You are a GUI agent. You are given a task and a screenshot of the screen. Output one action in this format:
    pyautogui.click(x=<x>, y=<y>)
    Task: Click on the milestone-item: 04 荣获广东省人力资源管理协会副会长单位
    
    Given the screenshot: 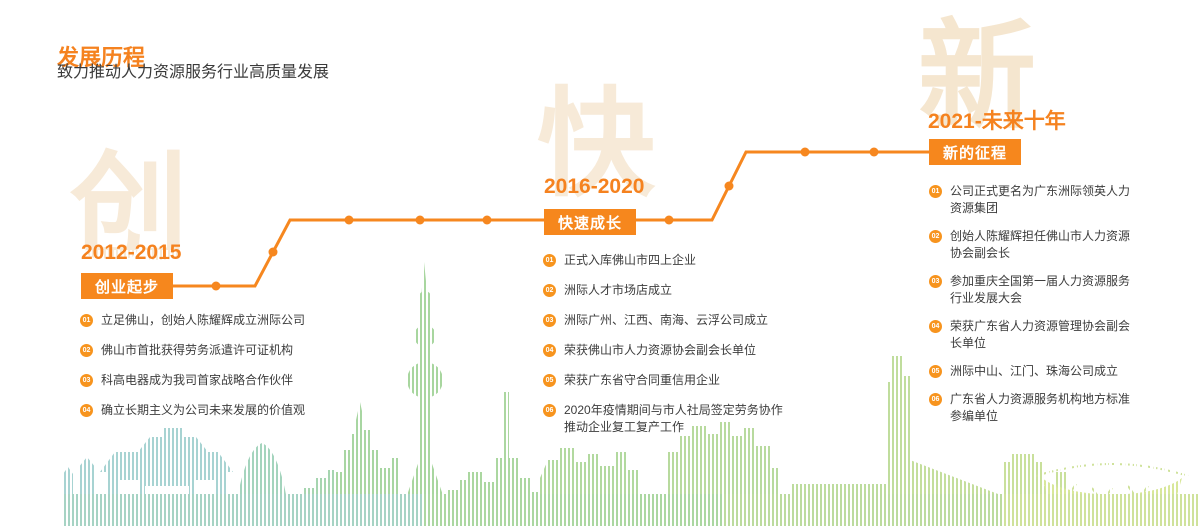 What is the action you would take?
    pyautogui.click(x=1036, y=335)
    